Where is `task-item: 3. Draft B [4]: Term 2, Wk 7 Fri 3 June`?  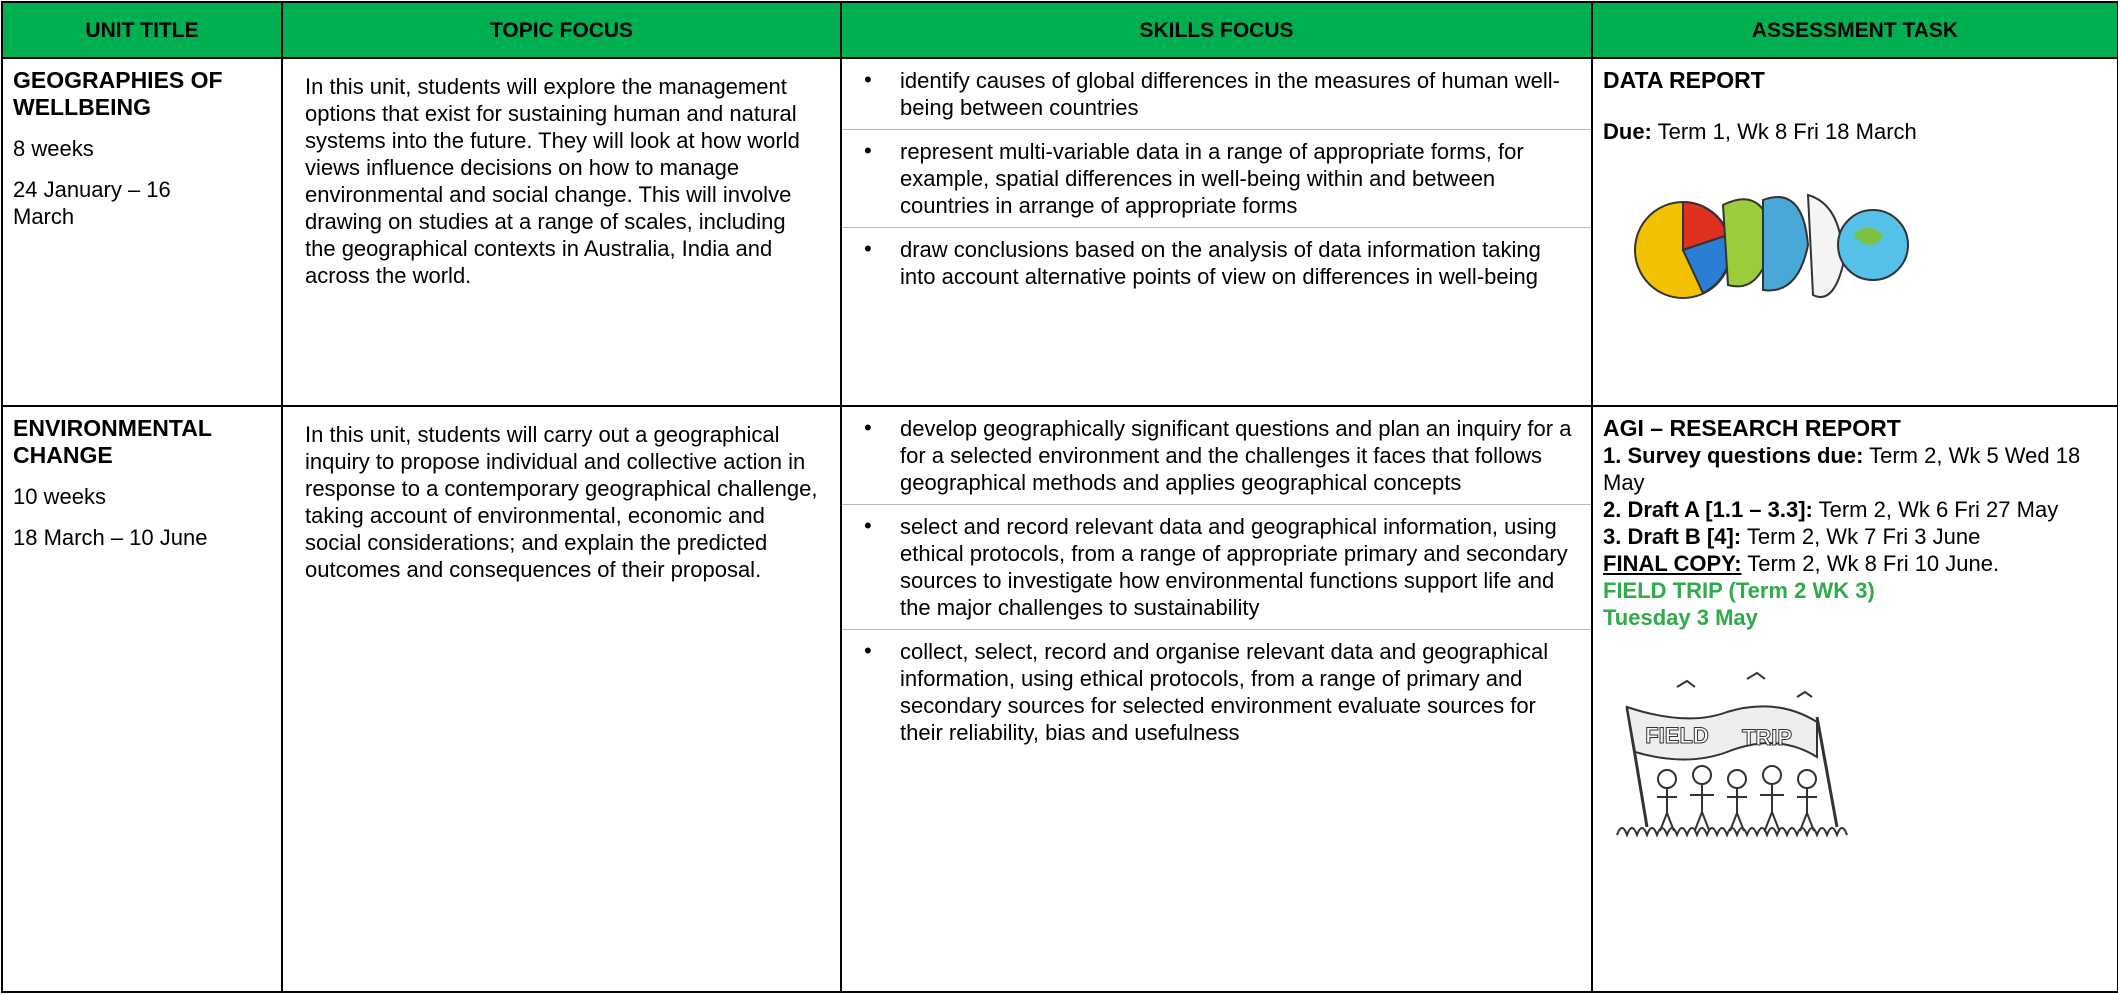 task-item: 3. Draft B [4]: Term 2, Wk 7 Fri 3 June is located at coordinates (1855, 536).